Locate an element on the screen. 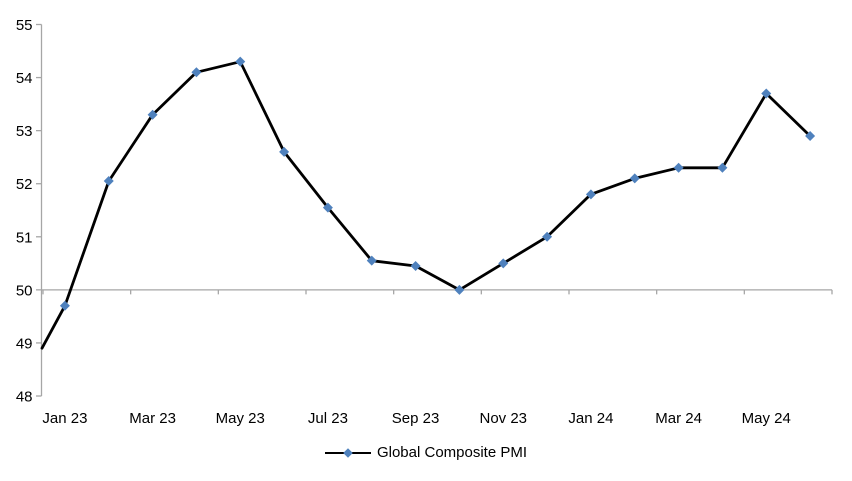 This screenshot has width=852, height=481. x-axis-label: Sep 23 is located at coordinates (416, 418).